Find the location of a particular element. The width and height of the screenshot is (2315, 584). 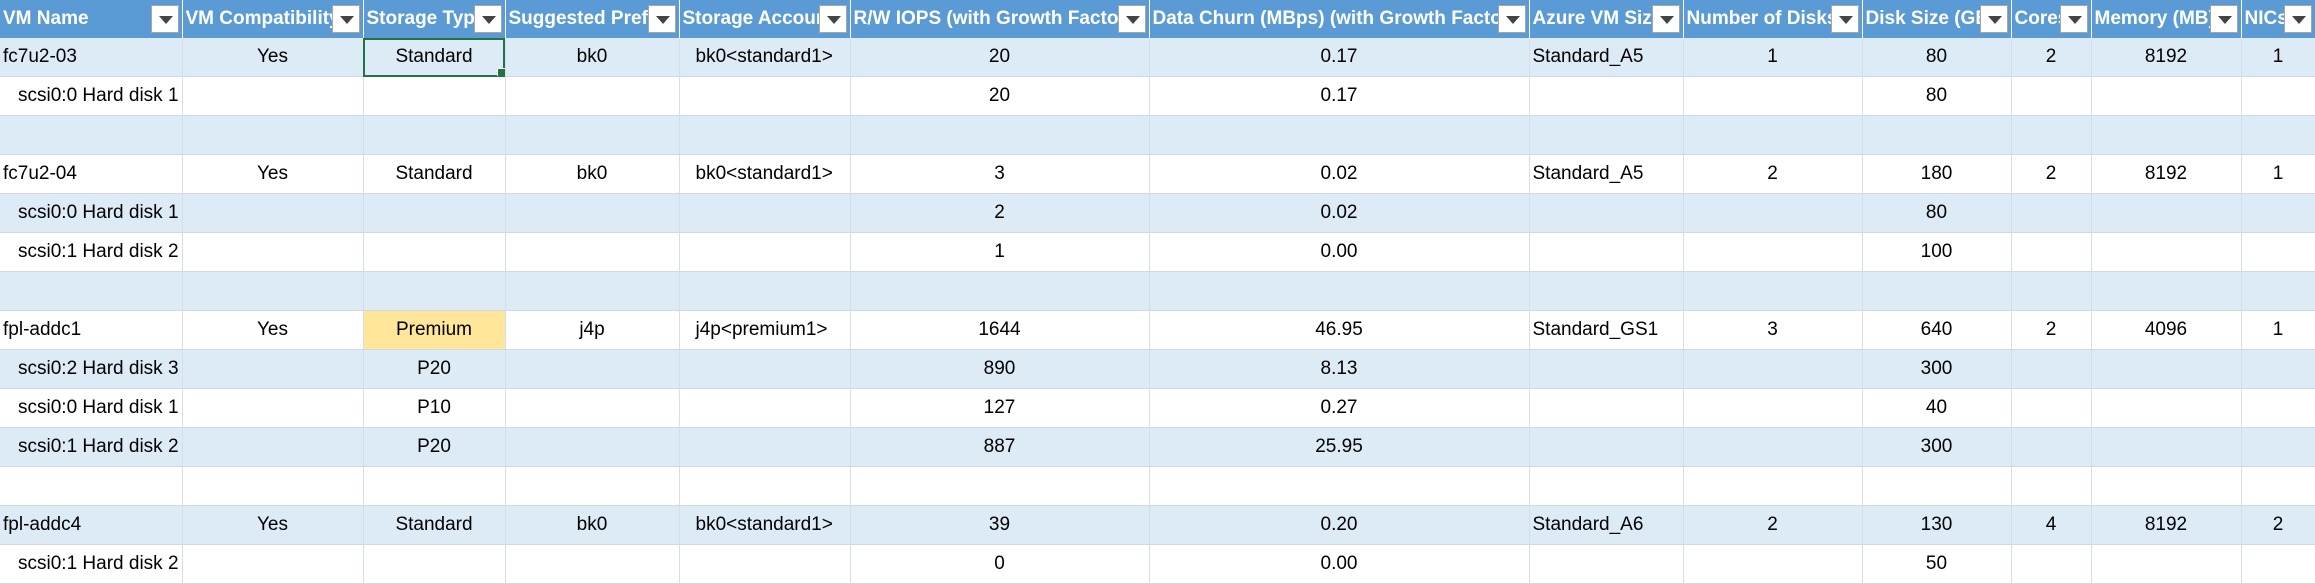

cell-rw-iops: 887 is located at coordinates (1000, 447).